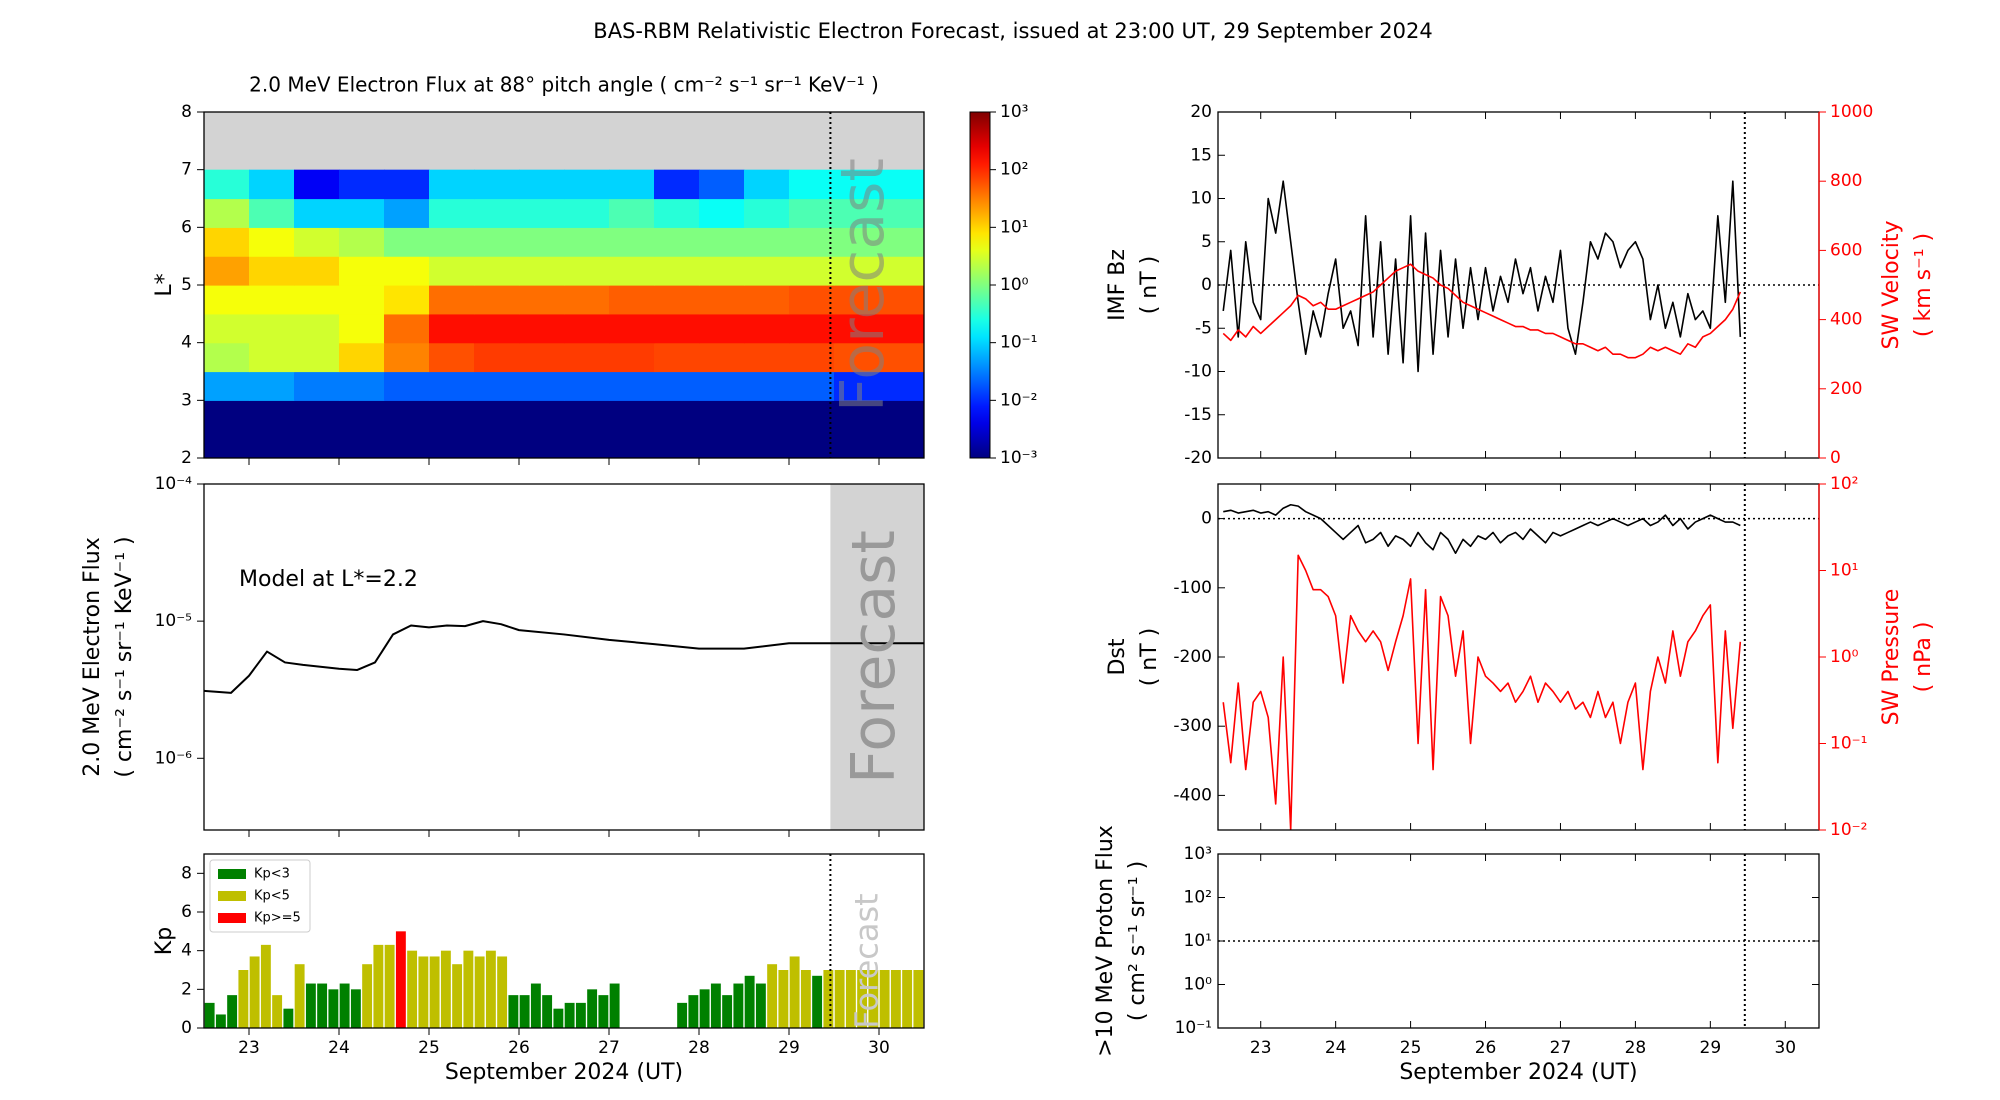 The height and width of the screenshot is (1100, 2000). I want to click on forecast-label: Forecast, so click(863, 285).